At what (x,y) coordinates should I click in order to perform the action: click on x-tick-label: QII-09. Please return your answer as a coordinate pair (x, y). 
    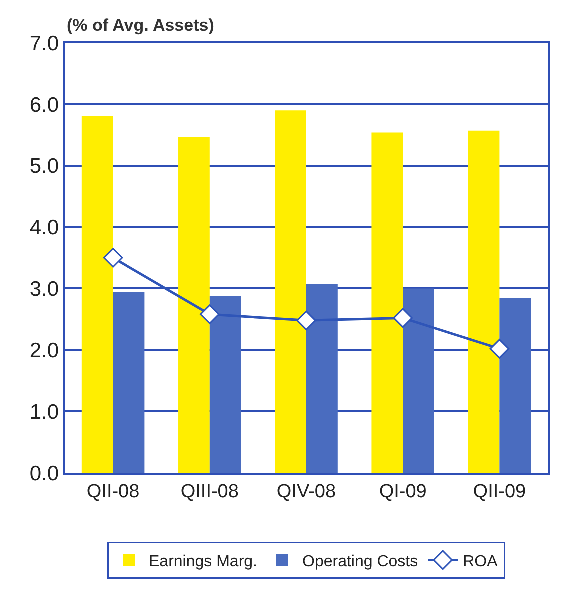
    Looking at the image, I should click on (499, 492).